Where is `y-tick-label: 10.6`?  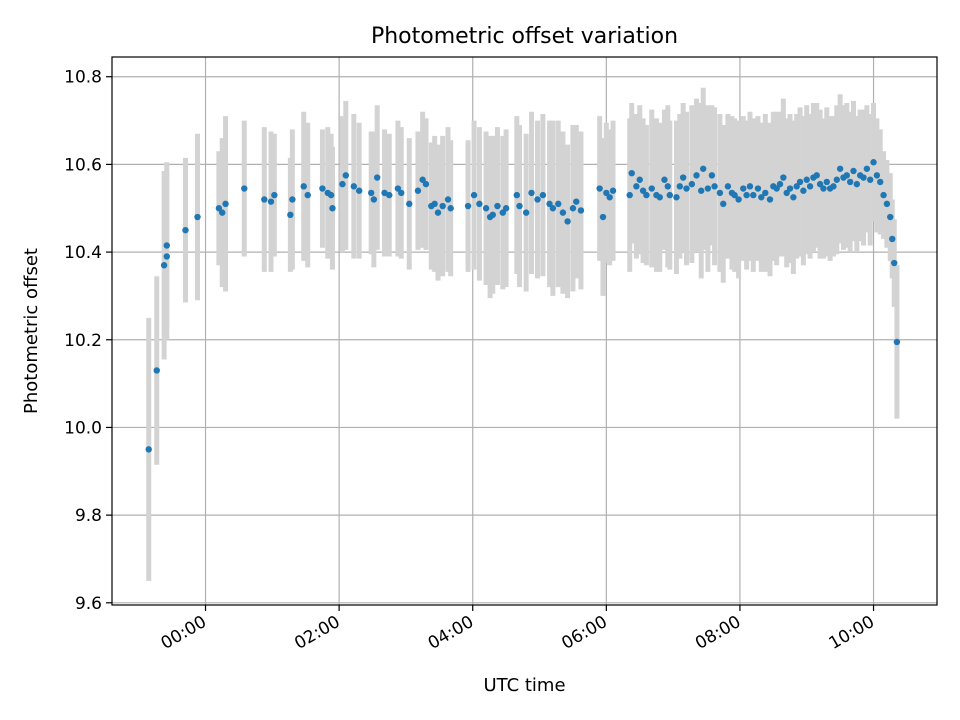
y-tick-label: 10.6 is located at coordinates (83, 165).